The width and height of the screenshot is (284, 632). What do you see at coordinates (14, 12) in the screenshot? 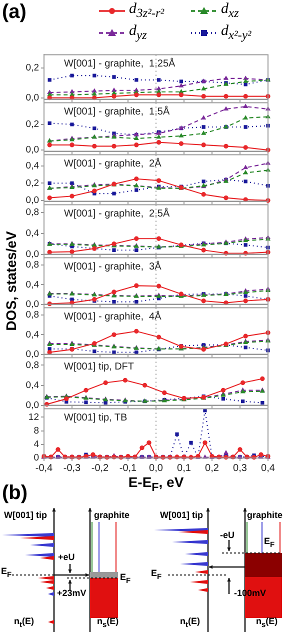
I see `chart-title: (a)` at bounding box center [14, 12].